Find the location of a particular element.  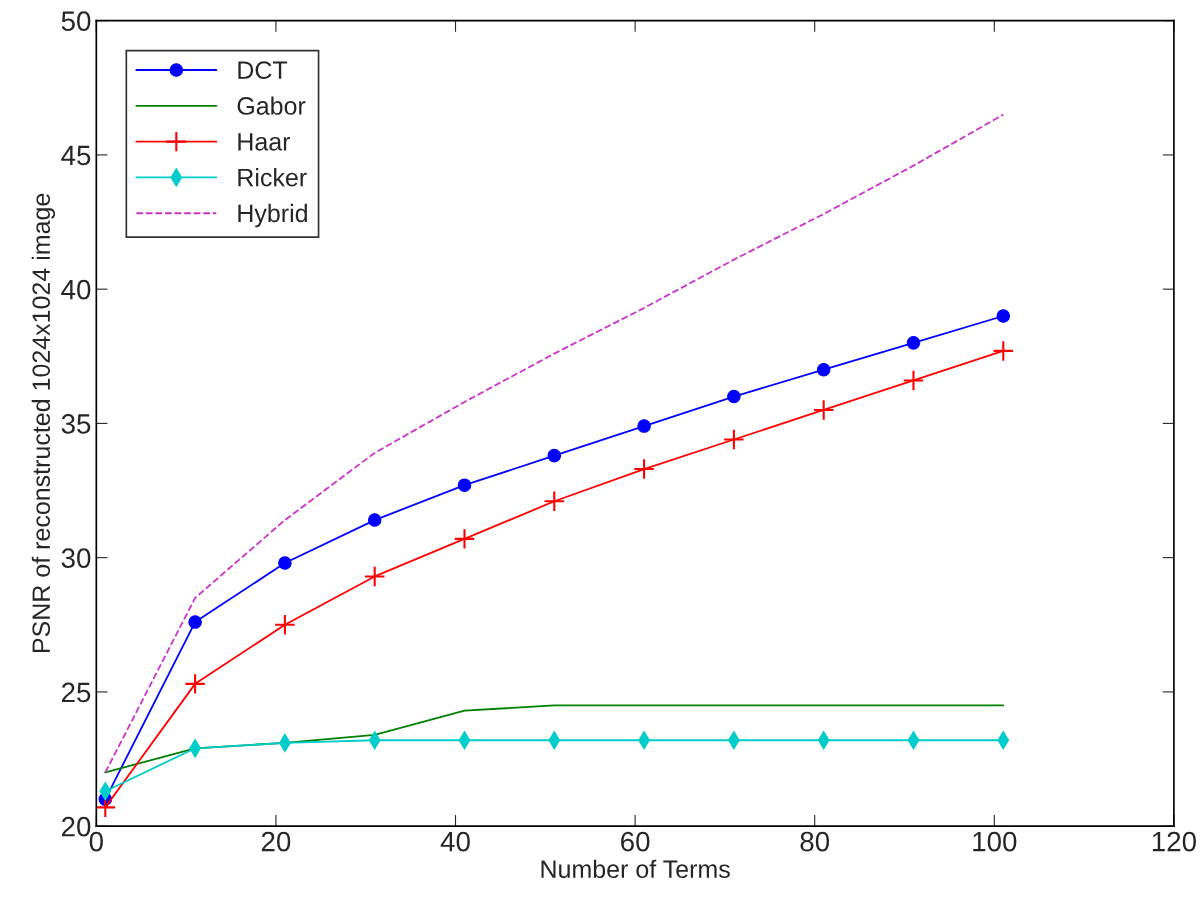

legend-label: Gabor is located at coordinates (271, 105).